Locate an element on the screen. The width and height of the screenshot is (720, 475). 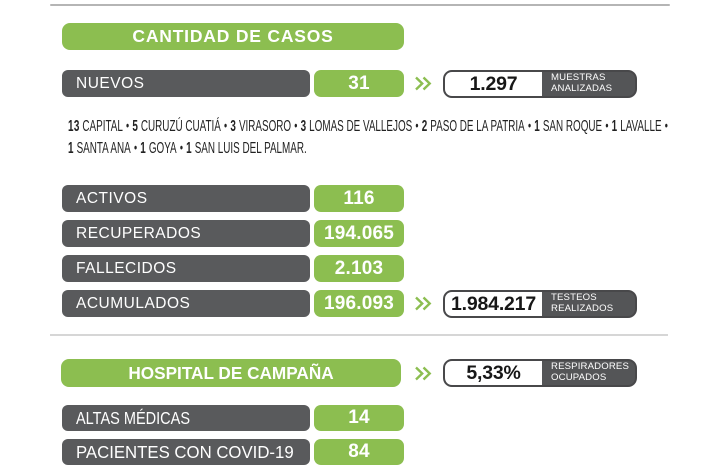
muestras-value: 1.297 is located at coordinates (493, 84).